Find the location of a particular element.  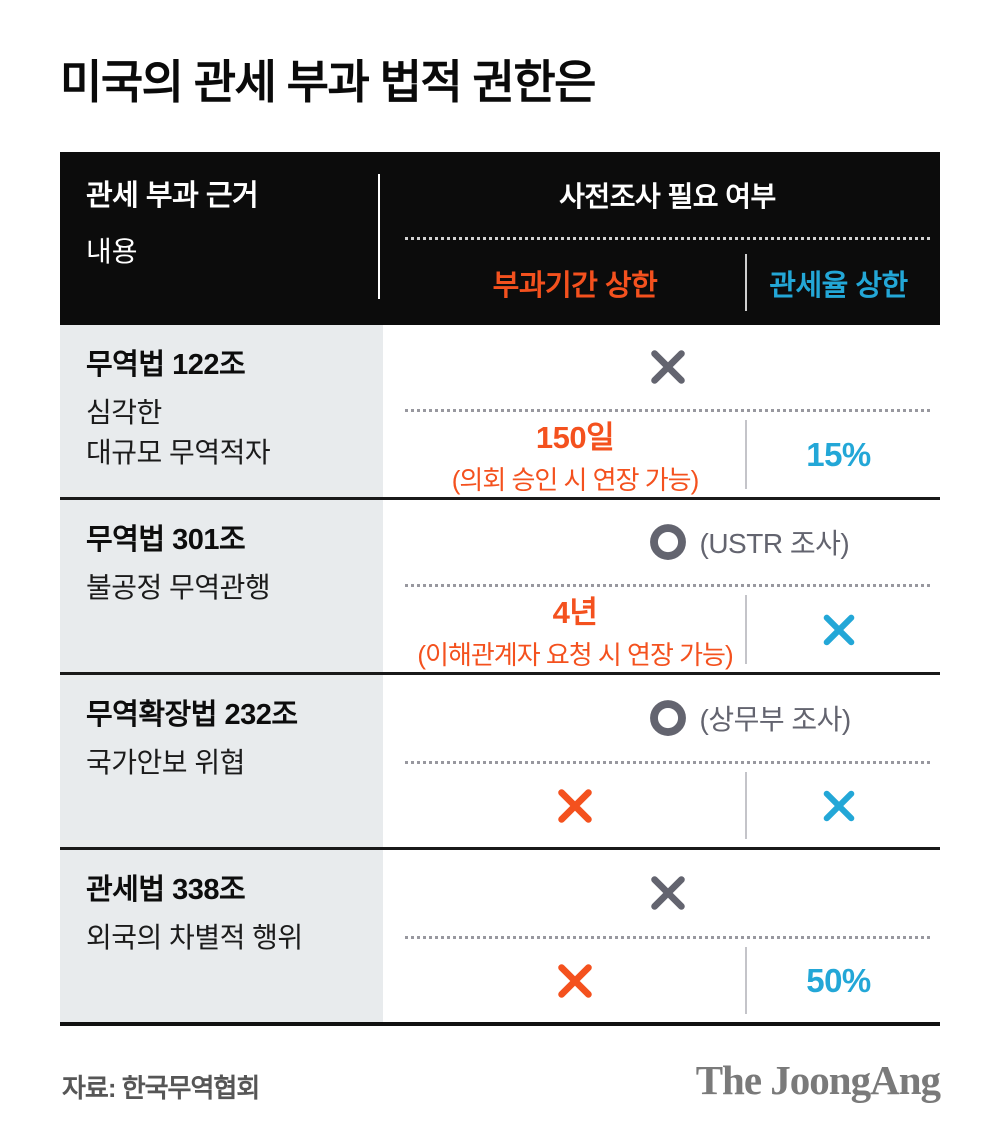

law-desc: 불공정 무역관행 is located at coordinates (225, 588).